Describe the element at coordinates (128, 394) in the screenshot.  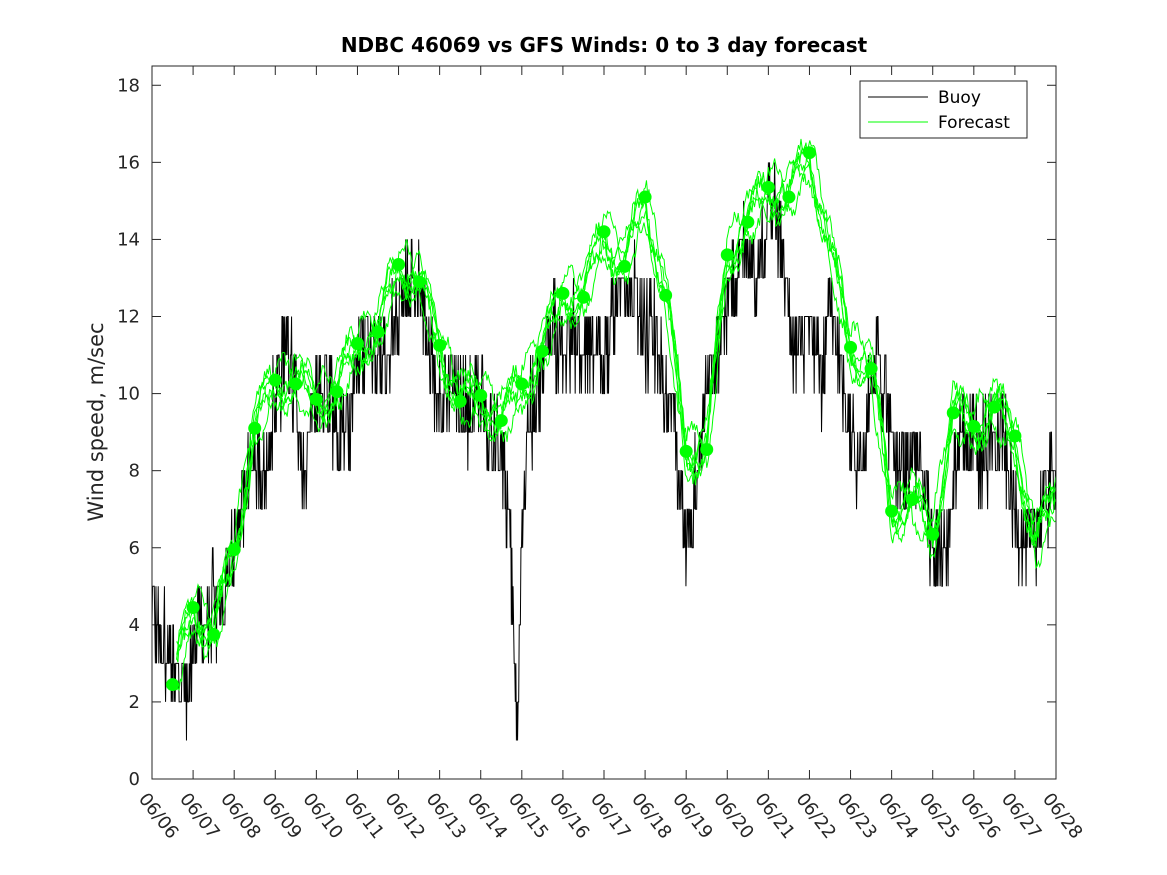
I see `y-tick-label: 10` at that location.